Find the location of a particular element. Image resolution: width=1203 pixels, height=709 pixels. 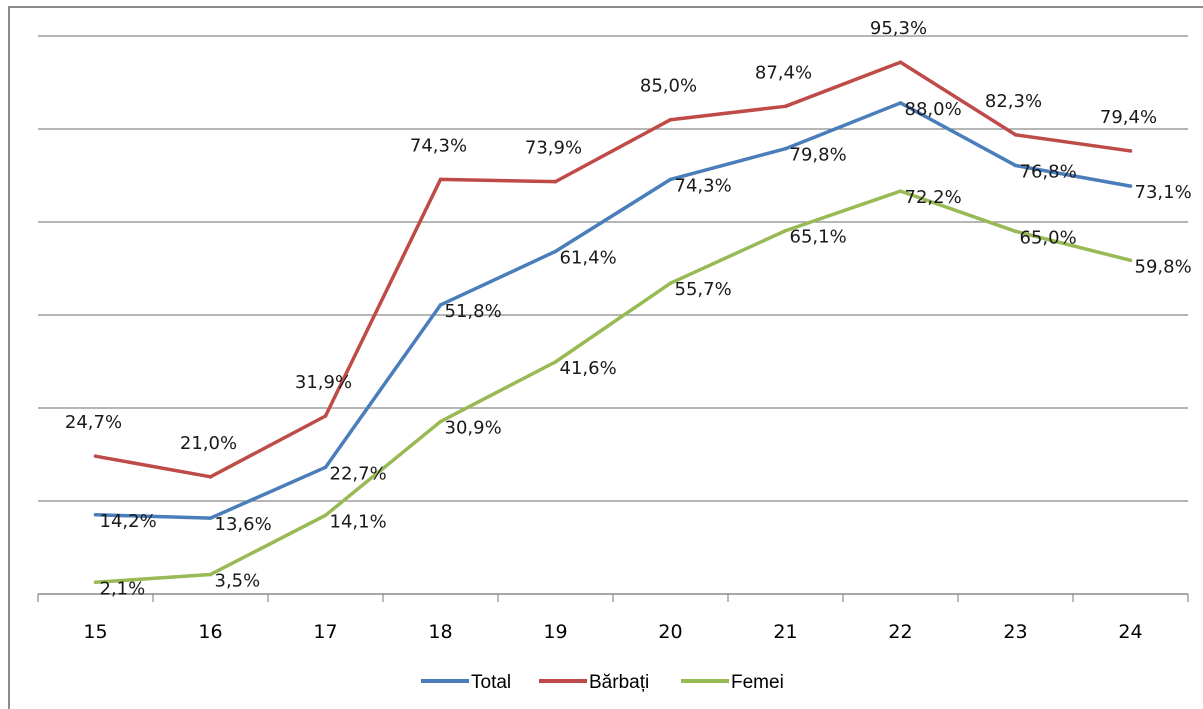

legend-label: Femei is located at coordinates (757, 682).